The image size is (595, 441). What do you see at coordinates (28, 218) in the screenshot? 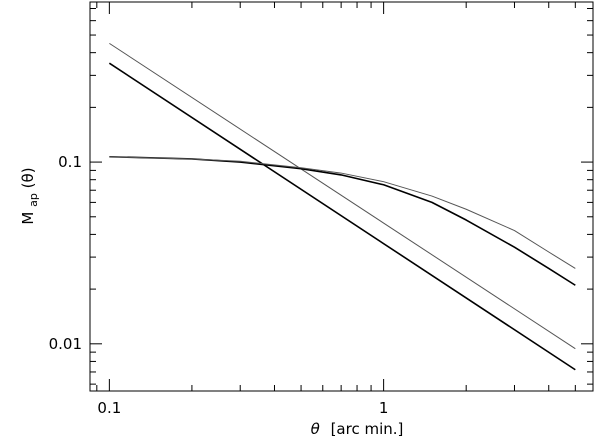
I see `y-axis-main: M` at bounding box center [28, 218].